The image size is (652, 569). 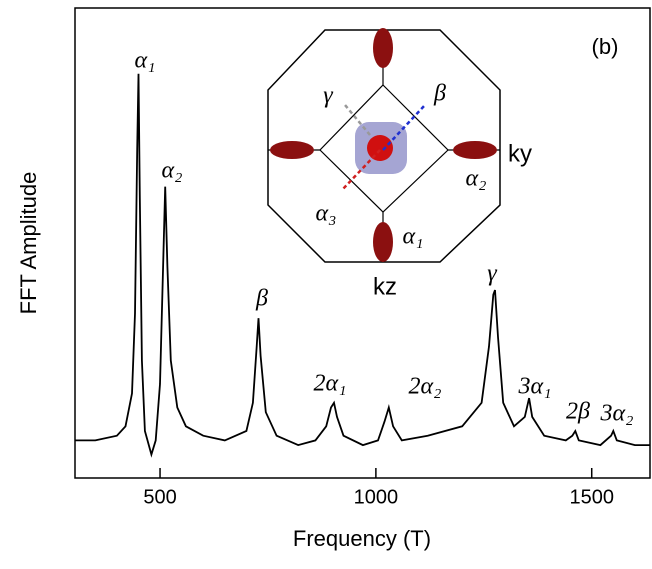 I want to click on y-axis-label: FFT Amplitude, so click(x=28, y=243).